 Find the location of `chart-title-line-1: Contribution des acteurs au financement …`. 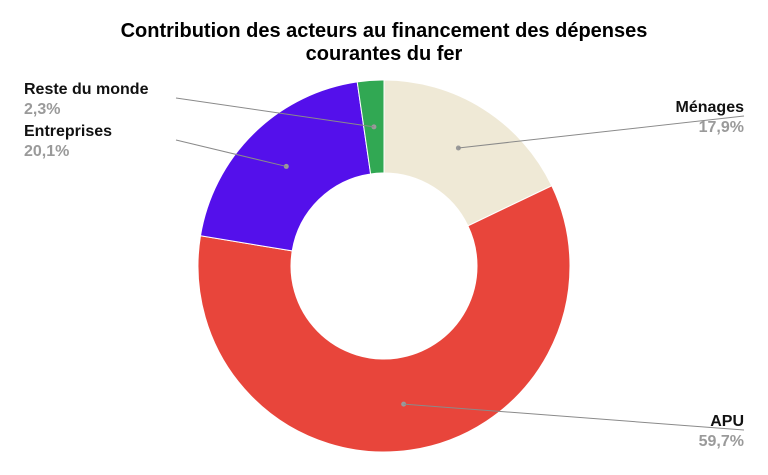

chart-title-line-1: Contribution des acteurs au financement … is located at coordinates (384, 31).